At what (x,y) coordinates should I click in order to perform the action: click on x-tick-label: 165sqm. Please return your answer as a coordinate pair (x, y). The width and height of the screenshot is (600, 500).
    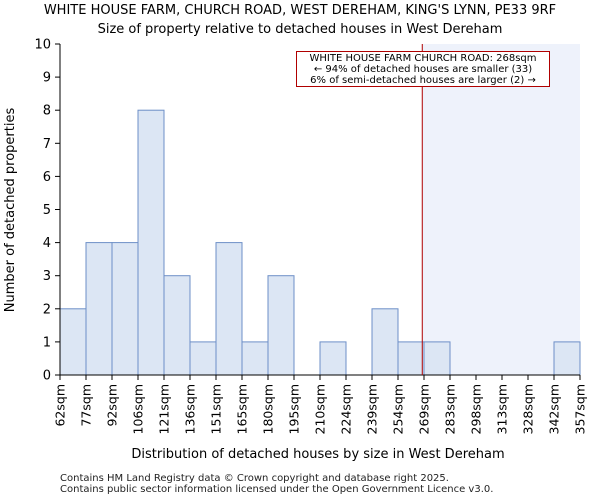
    Looking at the image, I should click on (242, 409).